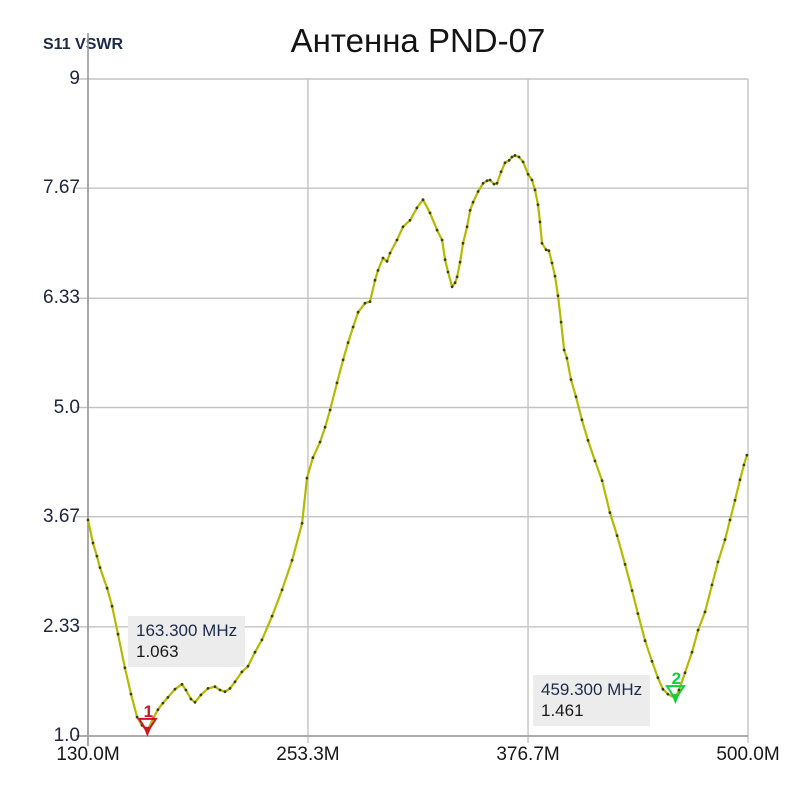 This screenshot has width=800, height=800. I want to click on y-tick-label: 3.67, so click(61, 516).